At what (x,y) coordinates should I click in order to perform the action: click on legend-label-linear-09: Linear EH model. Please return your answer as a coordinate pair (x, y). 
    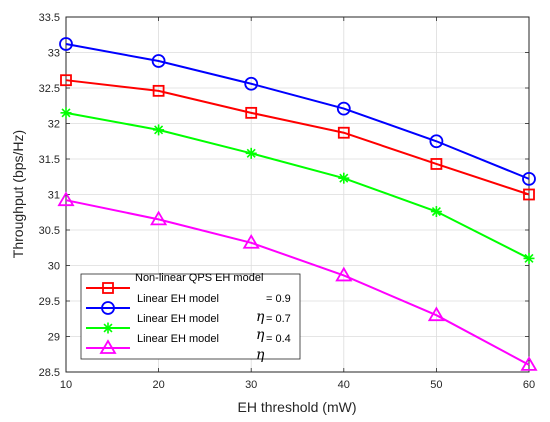
    Looking at the image, I should click on (178, 299).